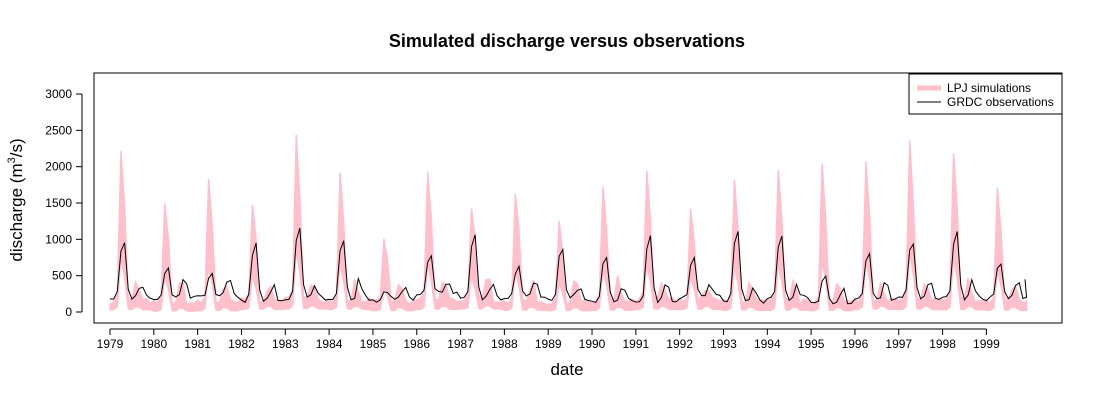 The width and height of the screenshot is (1100, 412). Describe the element at coordinates (566, 369) in the screenshot. I see `x-axis-title: date` at that location.